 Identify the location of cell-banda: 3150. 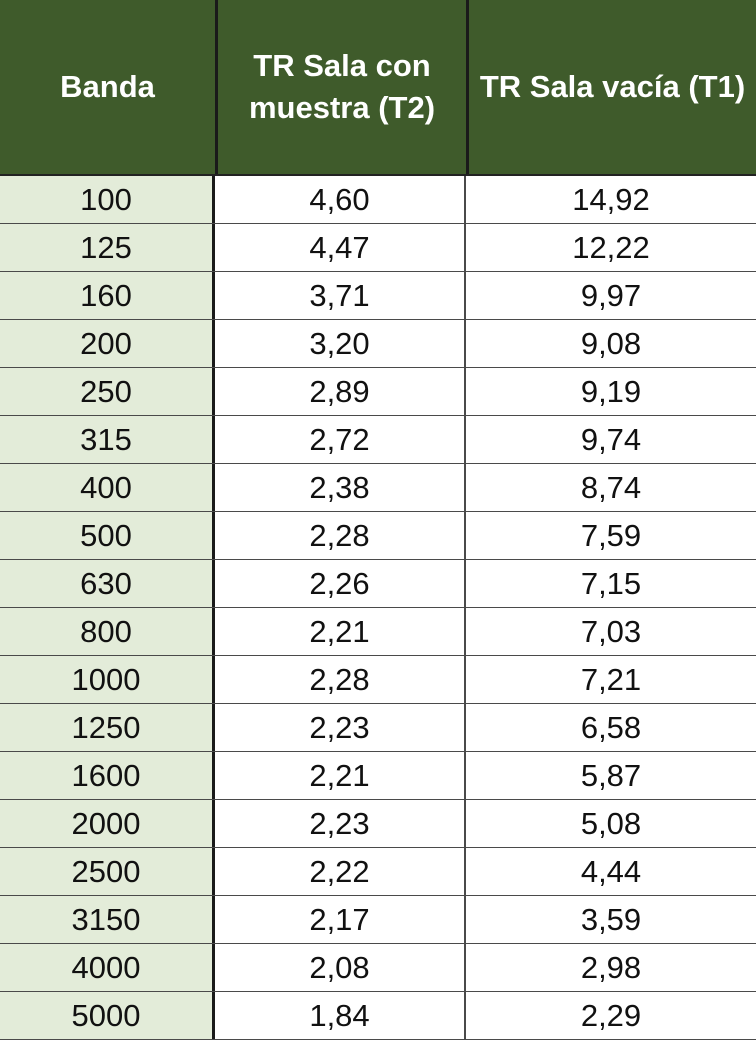
(107, 919).